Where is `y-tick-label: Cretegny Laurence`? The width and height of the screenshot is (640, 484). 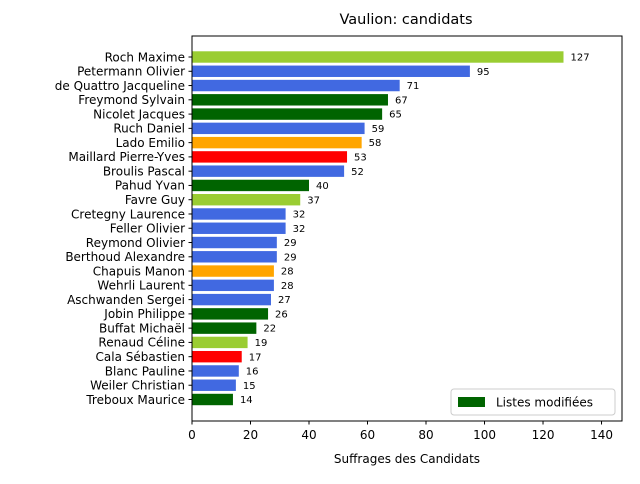
y-tick-label: Cretegny Laurence is located at coordinates (128, 214).